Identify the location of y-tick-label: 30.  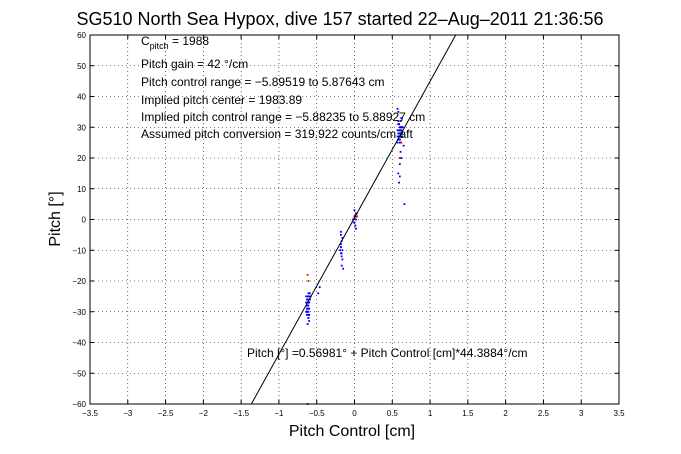
(81, 127).